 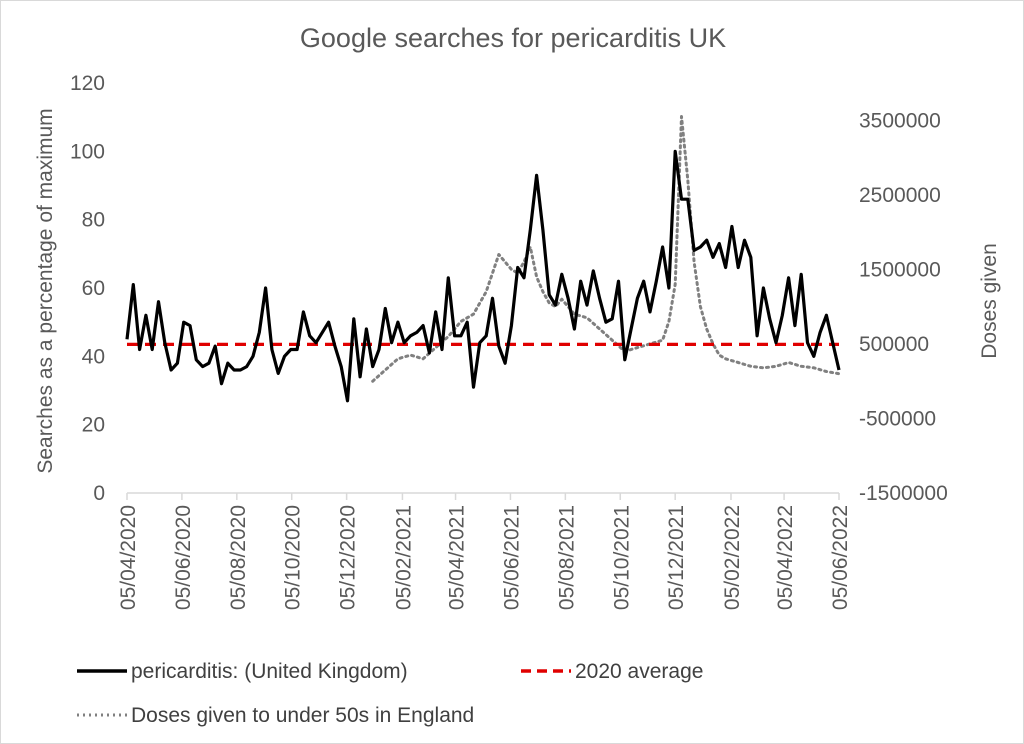 What do you see at coordinates (93, 288) in the screenshot?
I see `y-tick-label: 60` at bounding box center [93, 288].